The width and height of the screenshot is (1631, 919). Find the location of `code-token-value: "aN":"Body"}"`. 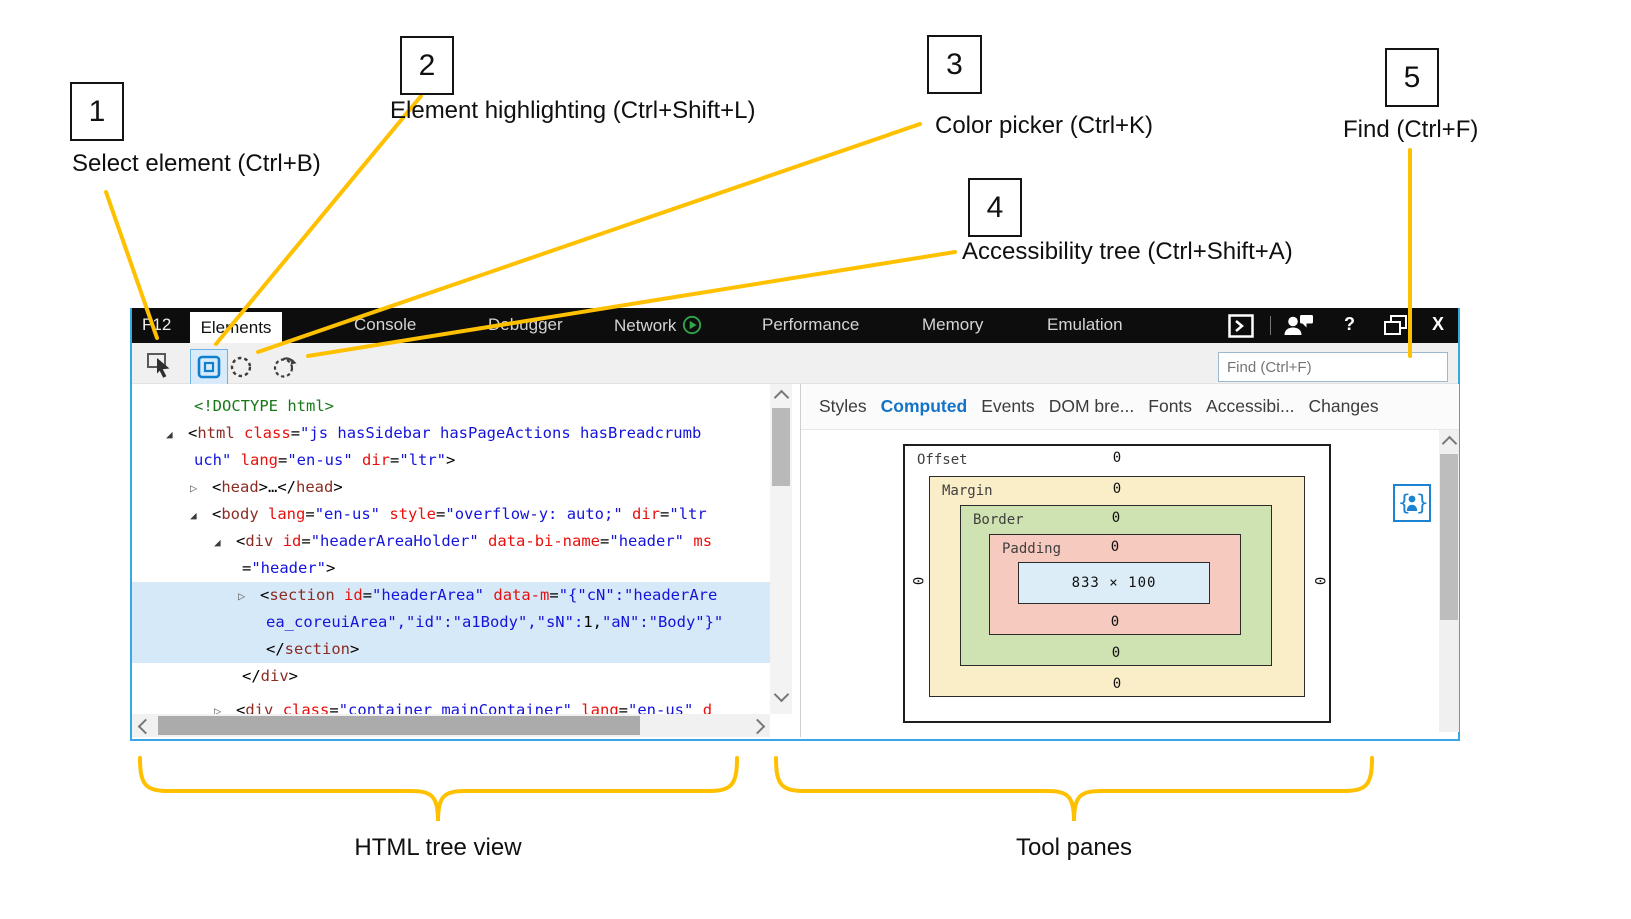

code-token-value: "aN":"Body"}" is located at coordinates (662, 622).